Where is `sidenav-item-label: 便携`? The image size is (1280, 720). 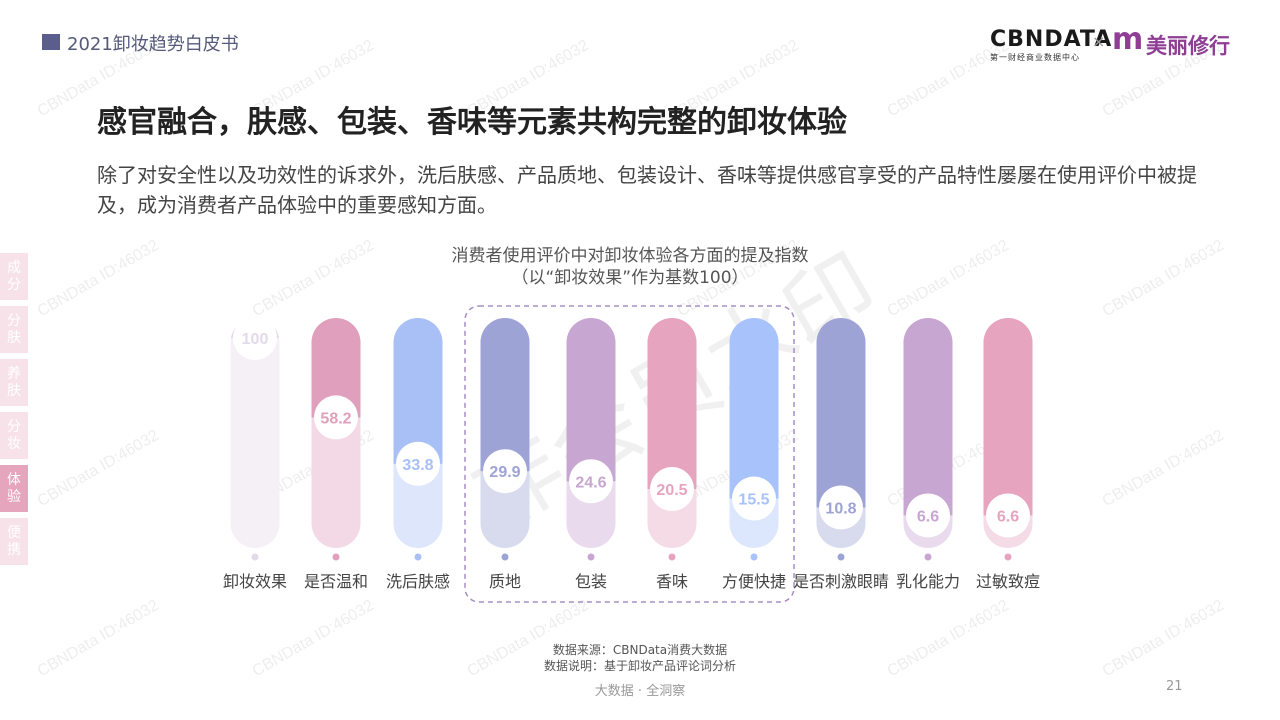 sidenav-item-label: 便携 is located at coordinates (14, 541).